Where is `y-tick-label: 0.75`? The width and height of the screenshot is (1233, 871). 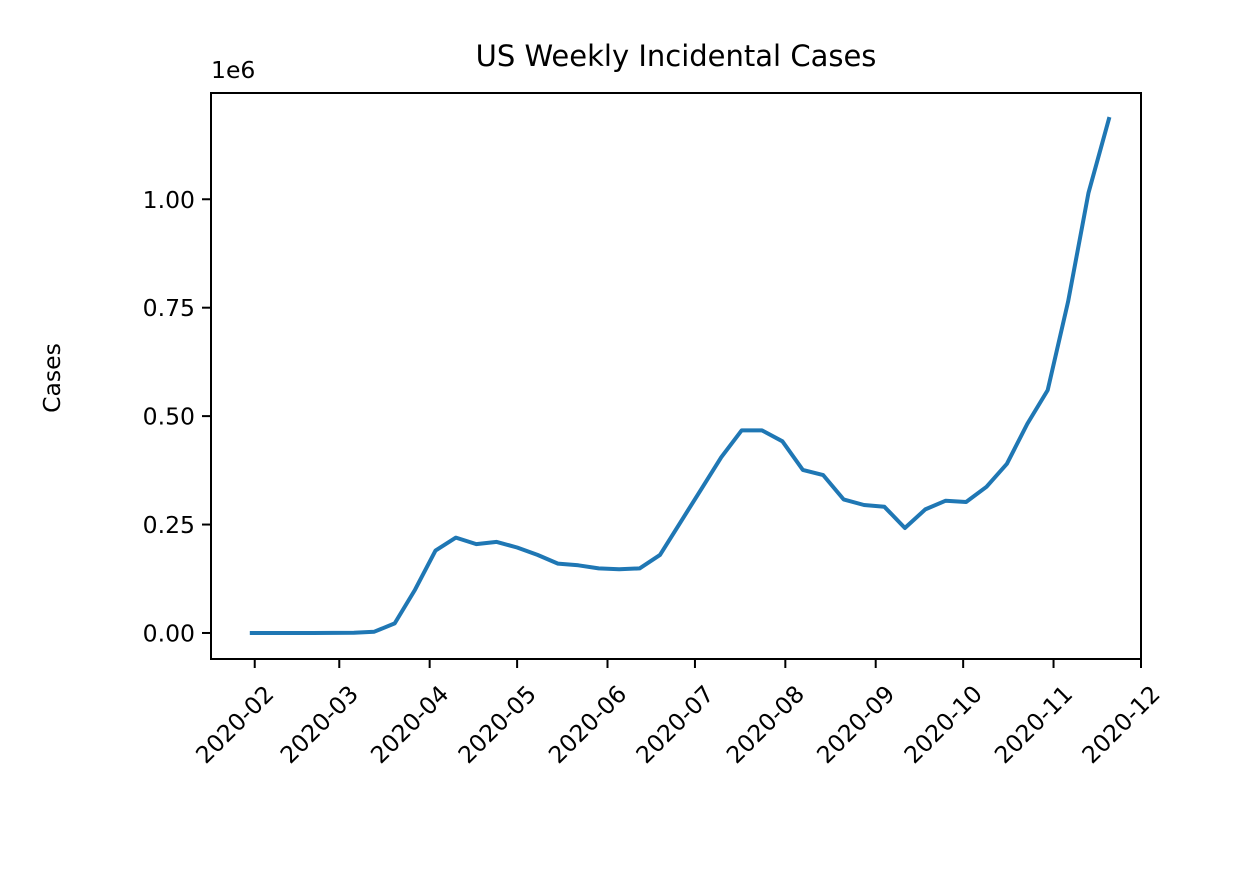 y-tick-label: 0.75 is located at coordinates (169, 308).